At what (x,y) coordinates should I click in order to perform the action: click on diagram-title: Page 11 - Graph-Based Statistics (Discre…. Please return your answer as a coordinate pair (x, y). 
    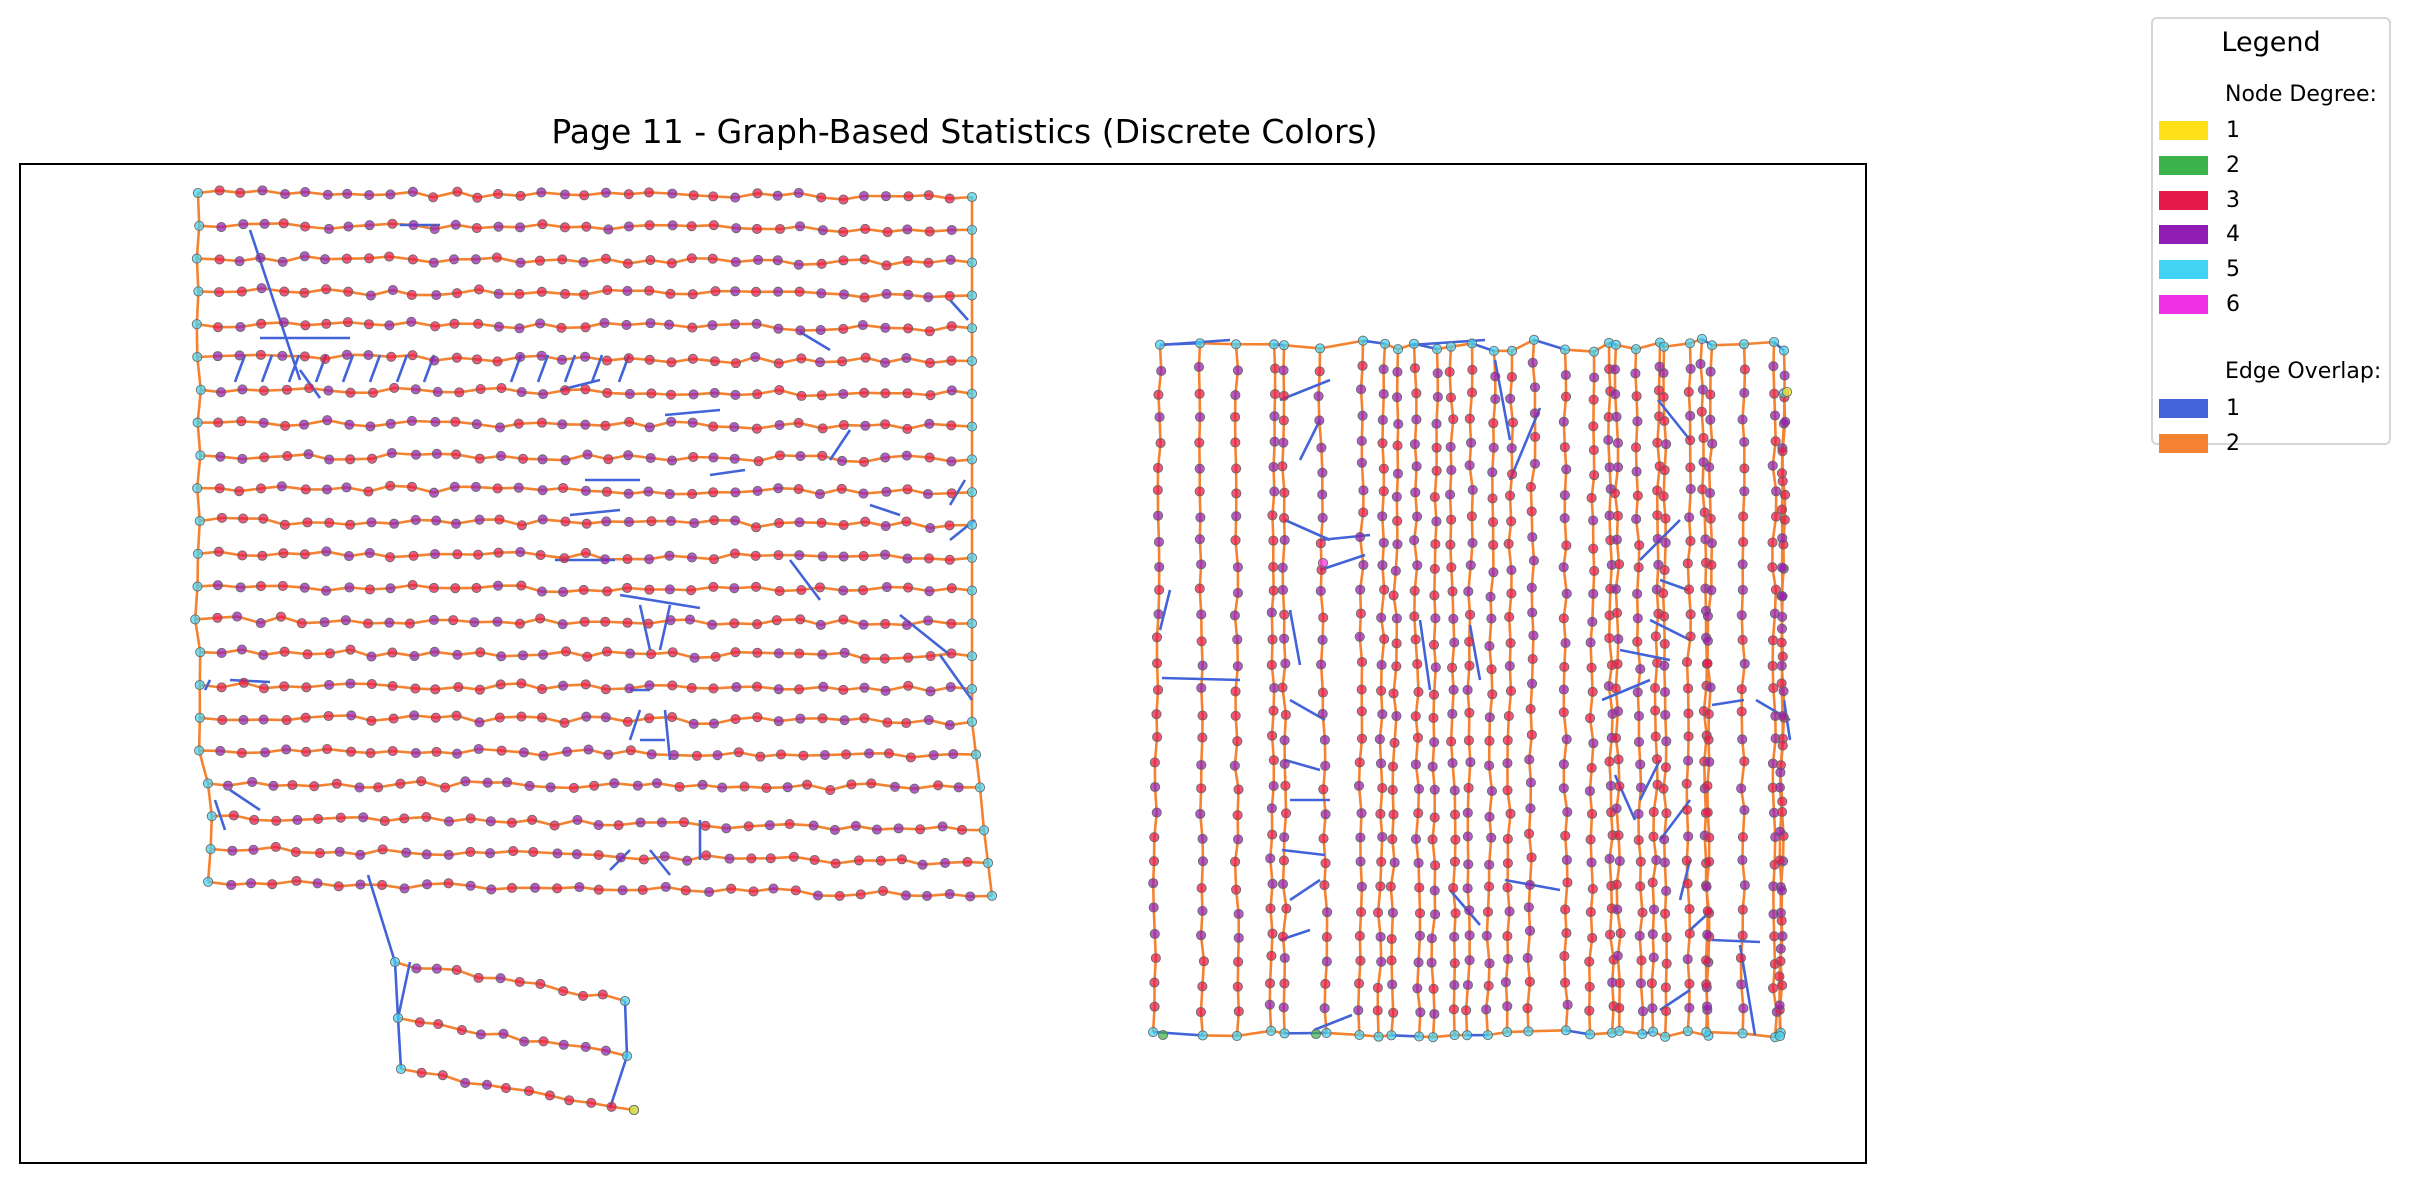
    Looking at the image, I should click on (964, 131).